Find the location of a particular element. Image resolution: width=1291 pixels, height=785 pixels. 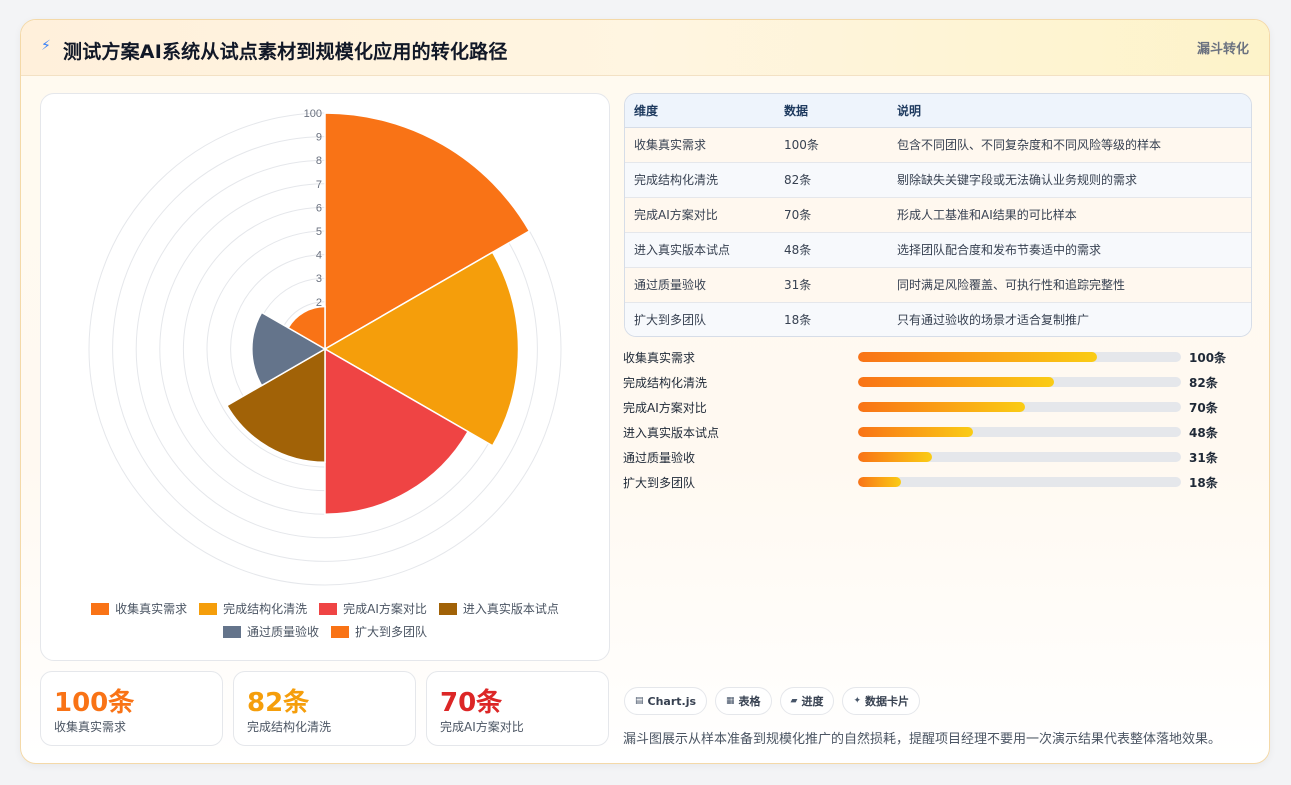

table-row: 通过质量验收 31条 同时满足风险覆盖、可执行性和追踪完整性 is located at coordinates (938, 285).